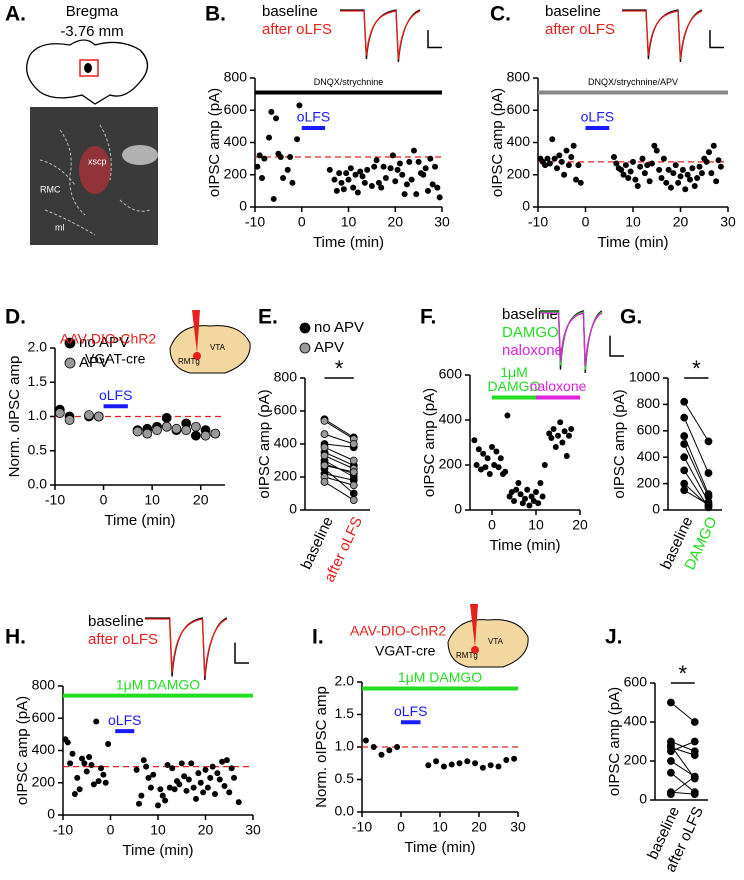 Image resolution: width=744 pixels, height=880 pixels. I want to click on x-tick-label: 20, so click(206, 830).